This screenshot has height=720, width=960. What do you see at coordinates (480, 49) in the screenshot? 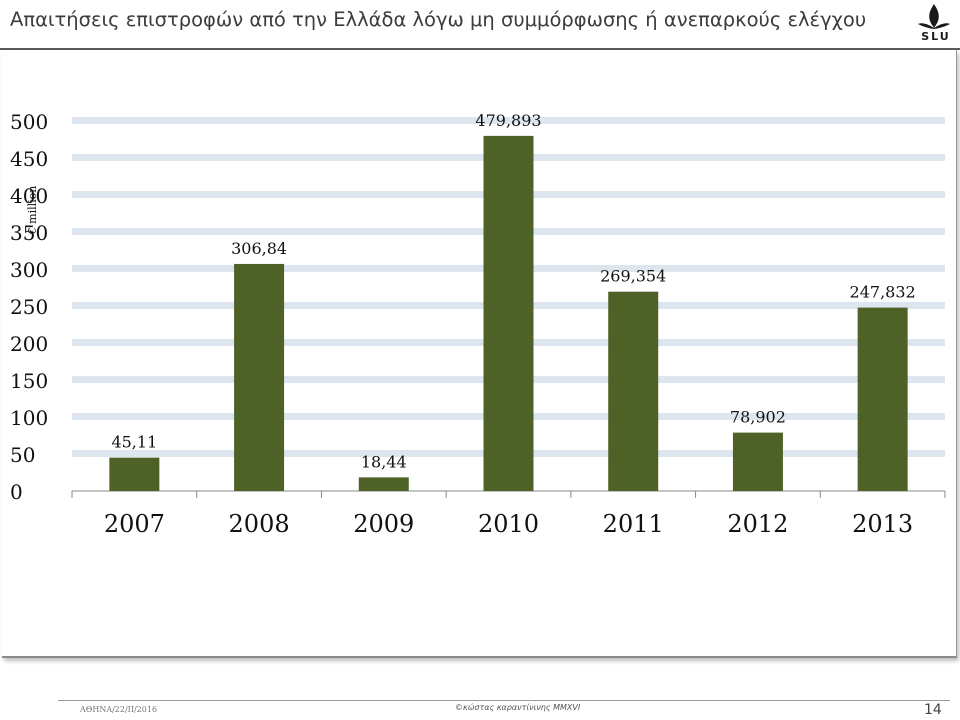
I see `title-divider` at bounding box center [480, 49].